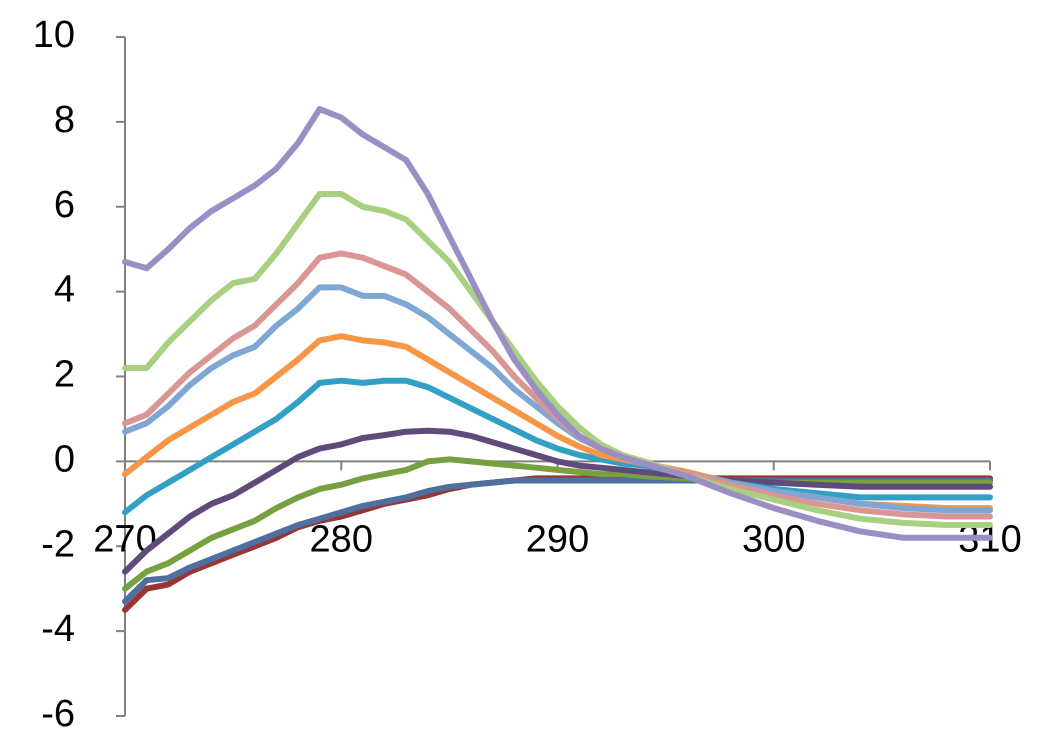 The height and width of the screenshot is (754, 1051). I want to click on y-tick-label: 10, so click(54, 35).